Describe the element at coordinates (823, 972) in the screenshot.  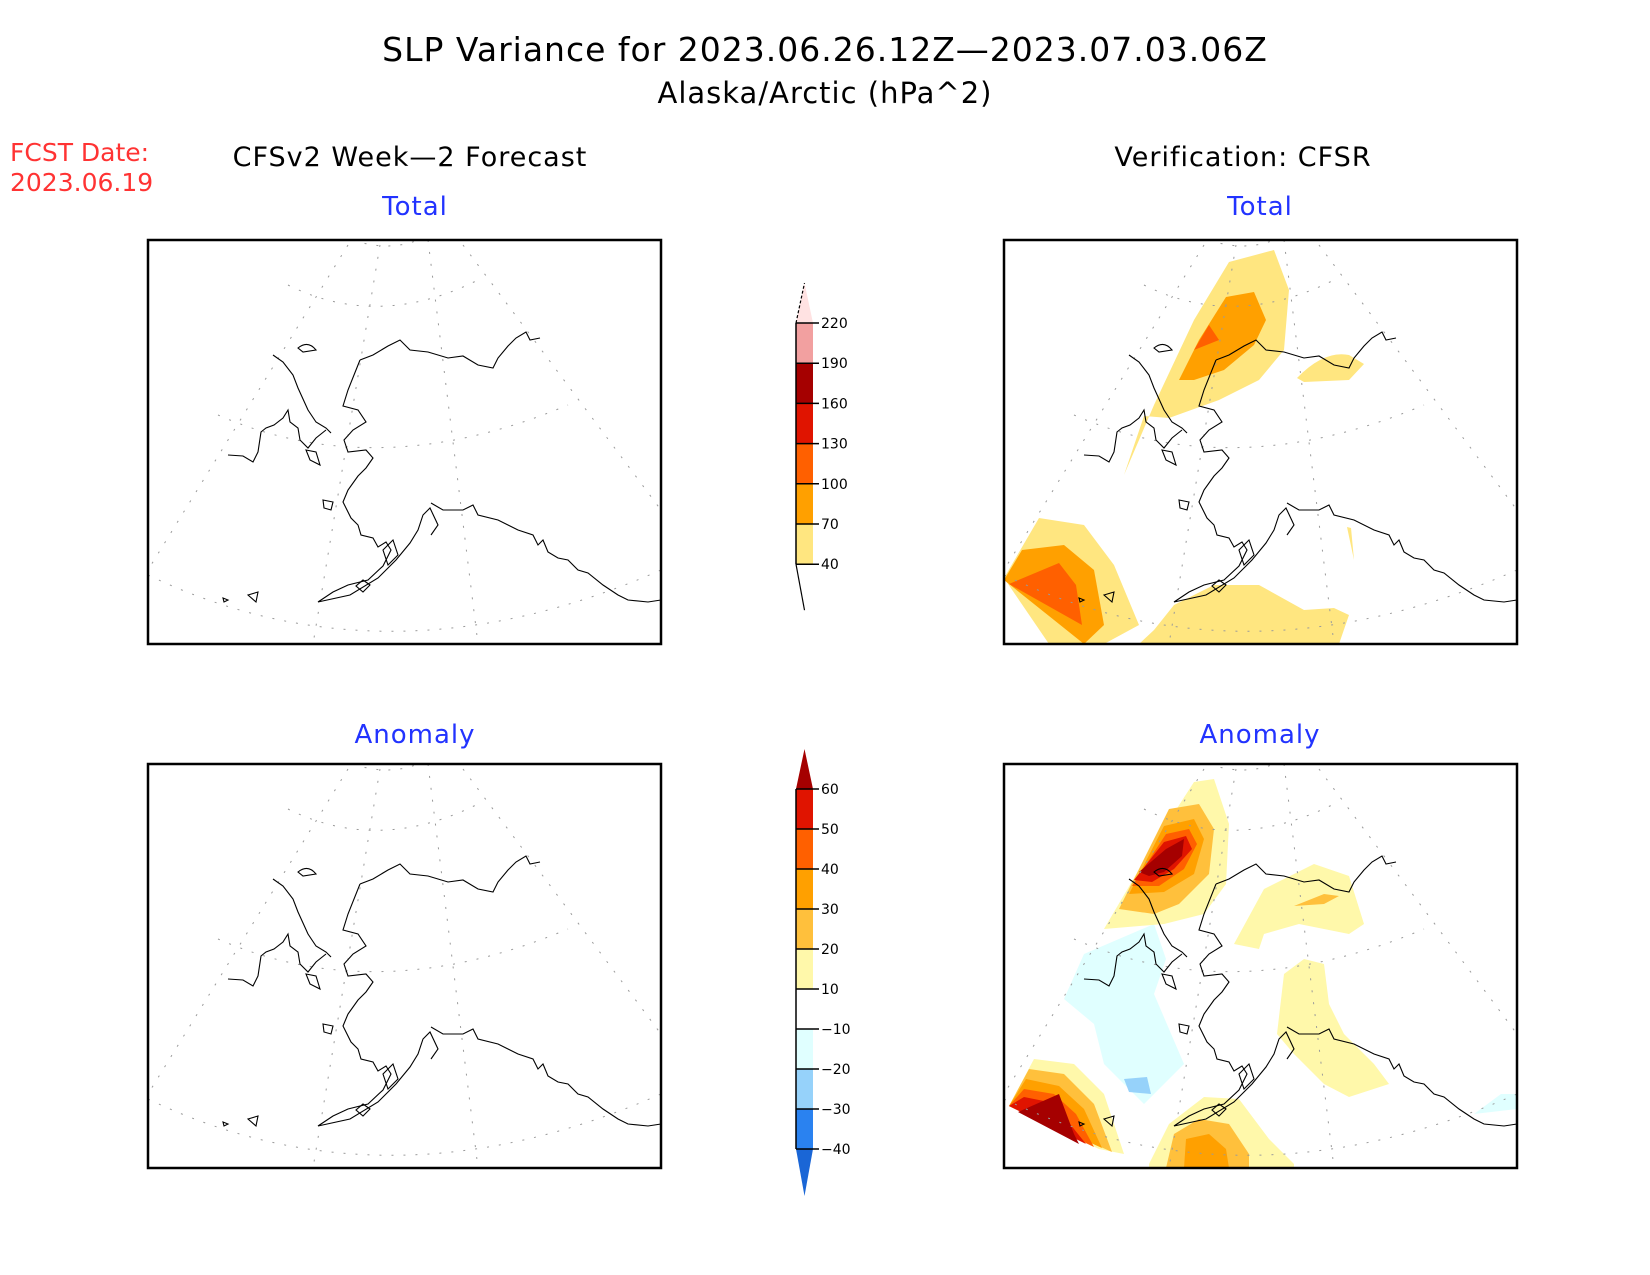
I see `colorbar-anomaly: −40 −30 −20 −10 10 20 30 40 50 60` at that location.